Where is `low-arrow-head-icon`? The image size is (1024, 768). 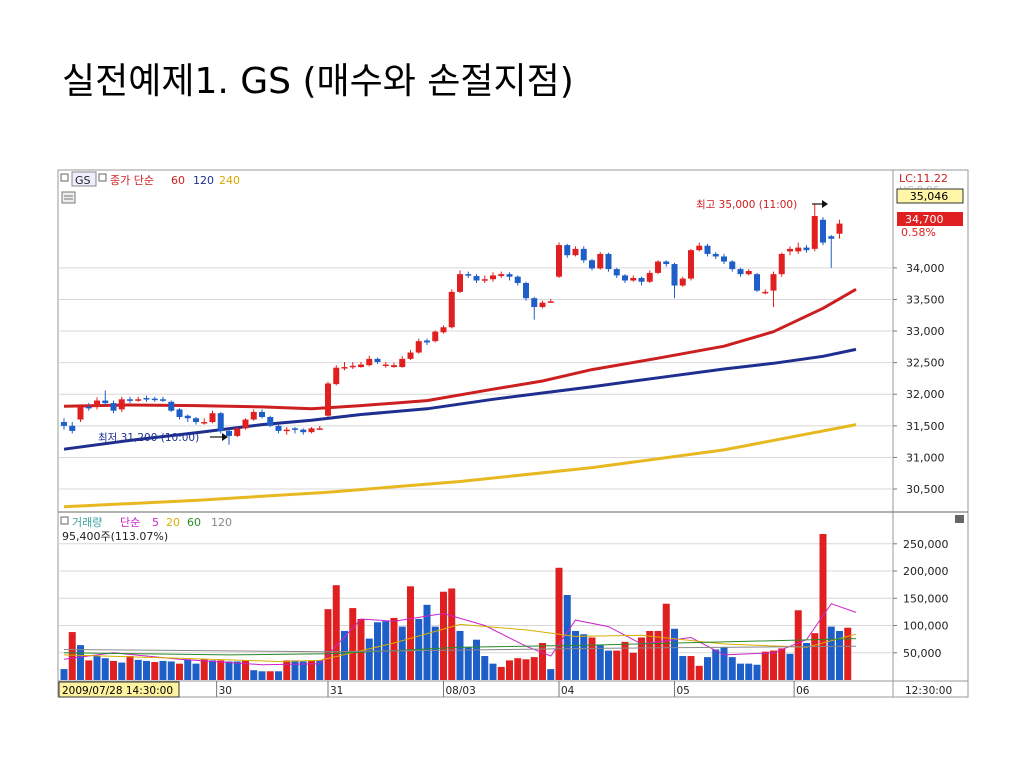 low-arrow-head-icon is located at coordinates (225, 437).